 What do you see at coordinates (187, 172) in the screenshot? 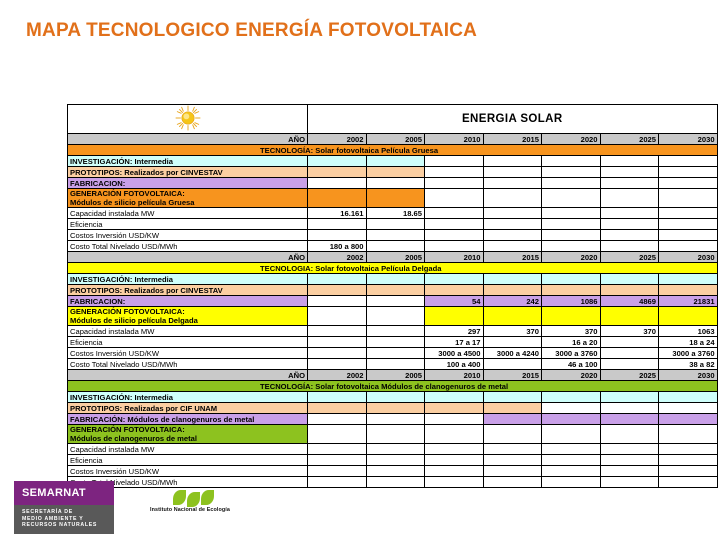
I see `prototipos-label-1: PROTOTIPOS: Realizados por CINVESTAV` at bounding box center [187, 172].